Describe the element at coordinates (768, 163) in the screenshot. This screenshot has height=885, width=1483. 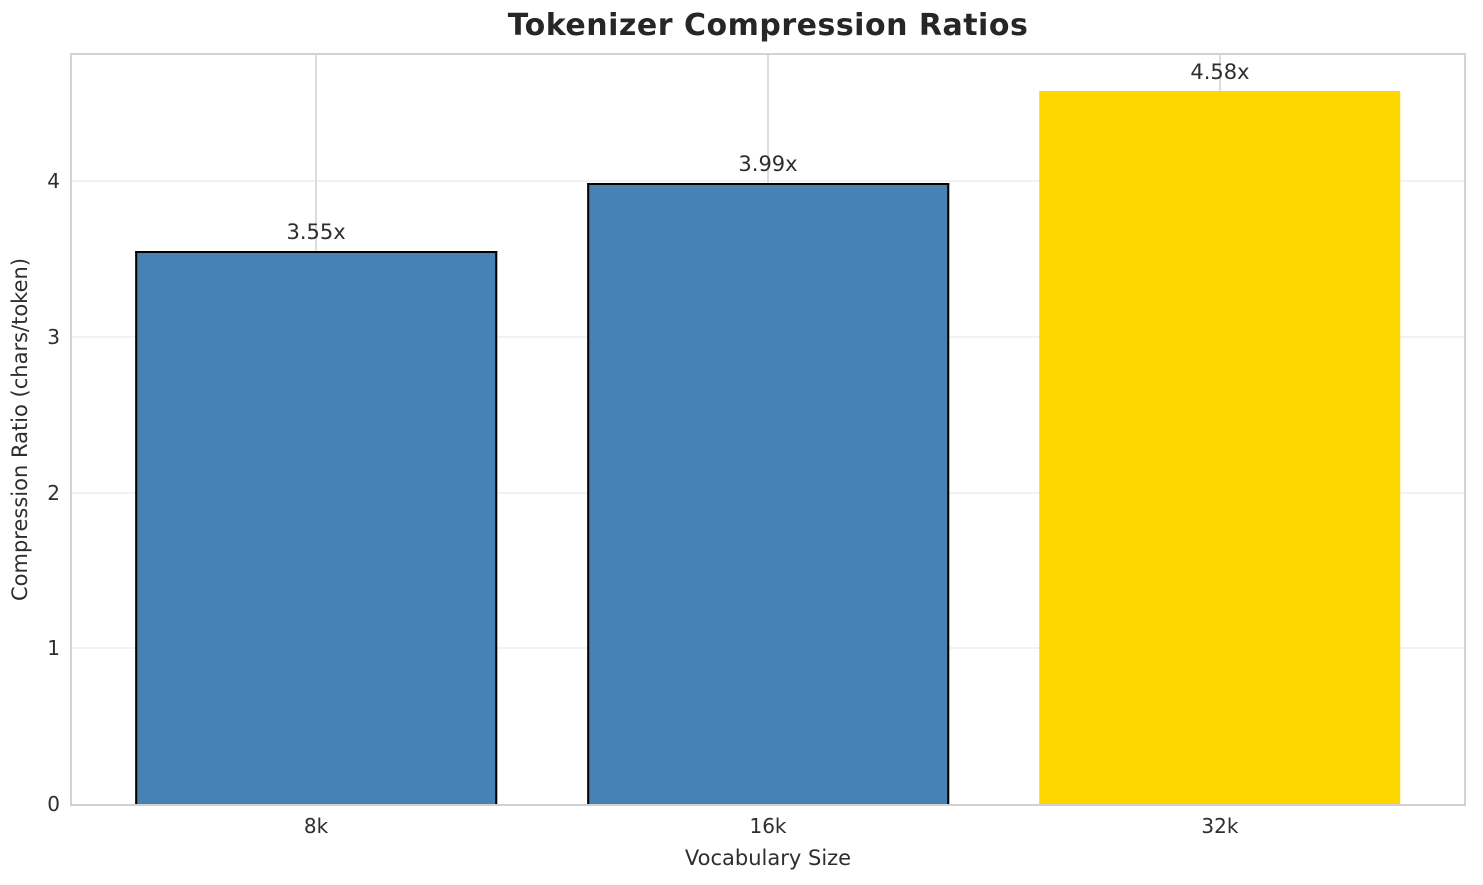
I see `bar-value-label-16k: 3.99x` at that location.